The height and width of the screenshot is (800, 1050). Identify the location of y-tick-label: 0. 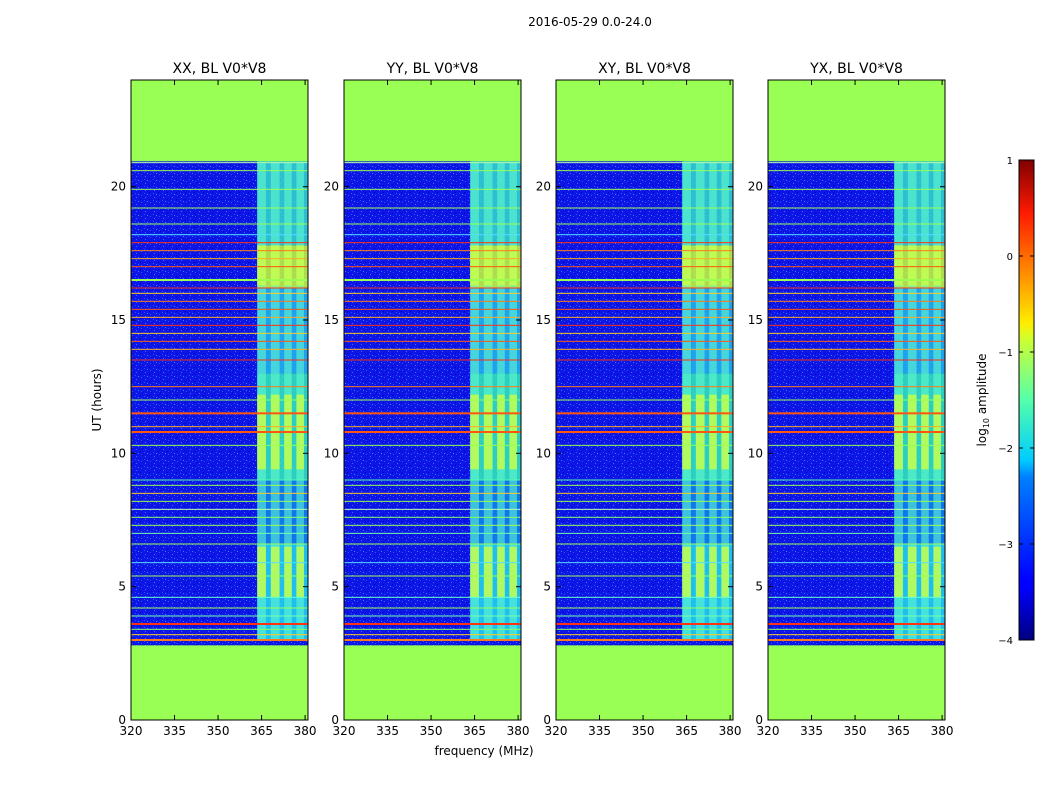
(122, 720).